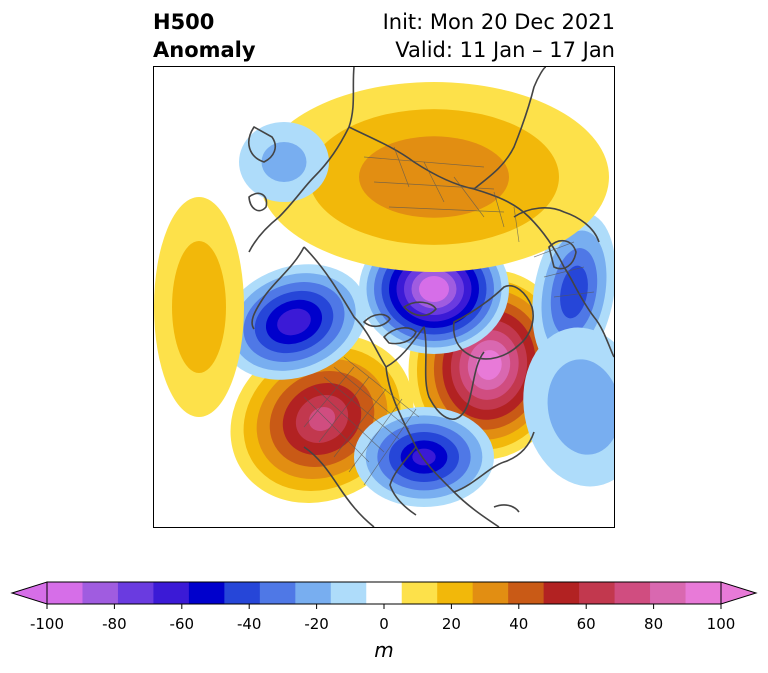  Describe the element at coordinates (204, 36) in the screenshot. I see `chart-title: H500 Anomaly` at that location.